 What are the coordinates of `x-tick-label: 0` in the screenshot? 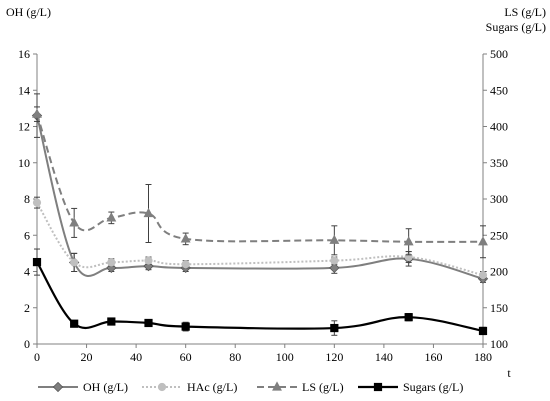 It's located at (37, 357).